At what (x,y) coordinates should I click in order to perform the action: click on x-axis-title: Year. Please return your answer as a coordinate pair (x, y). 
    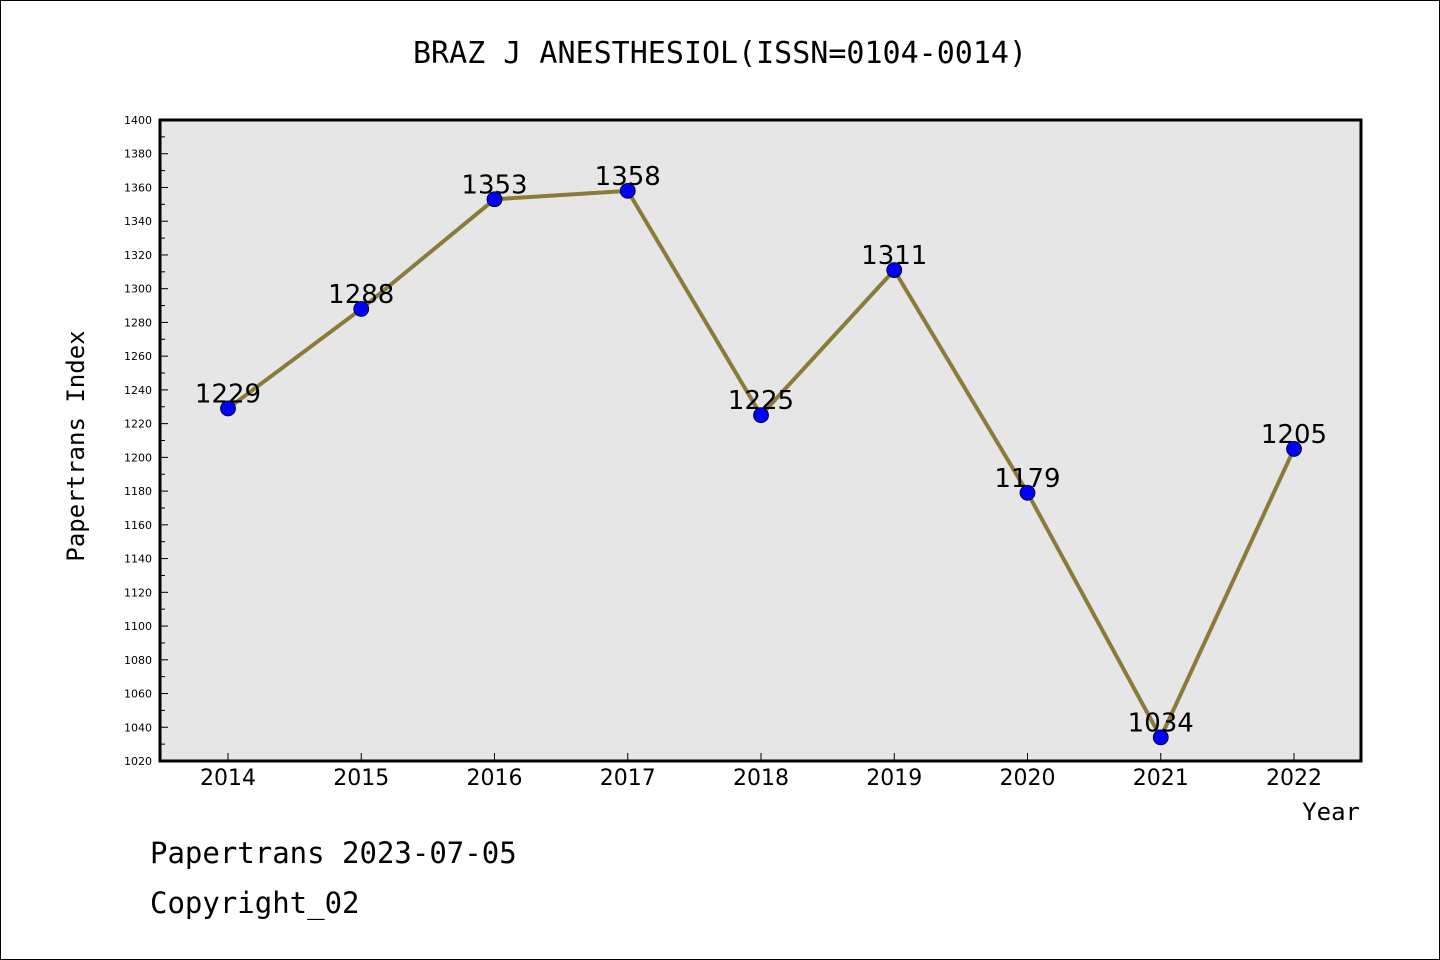
    Looking at the image, I should click on (1331, 812).